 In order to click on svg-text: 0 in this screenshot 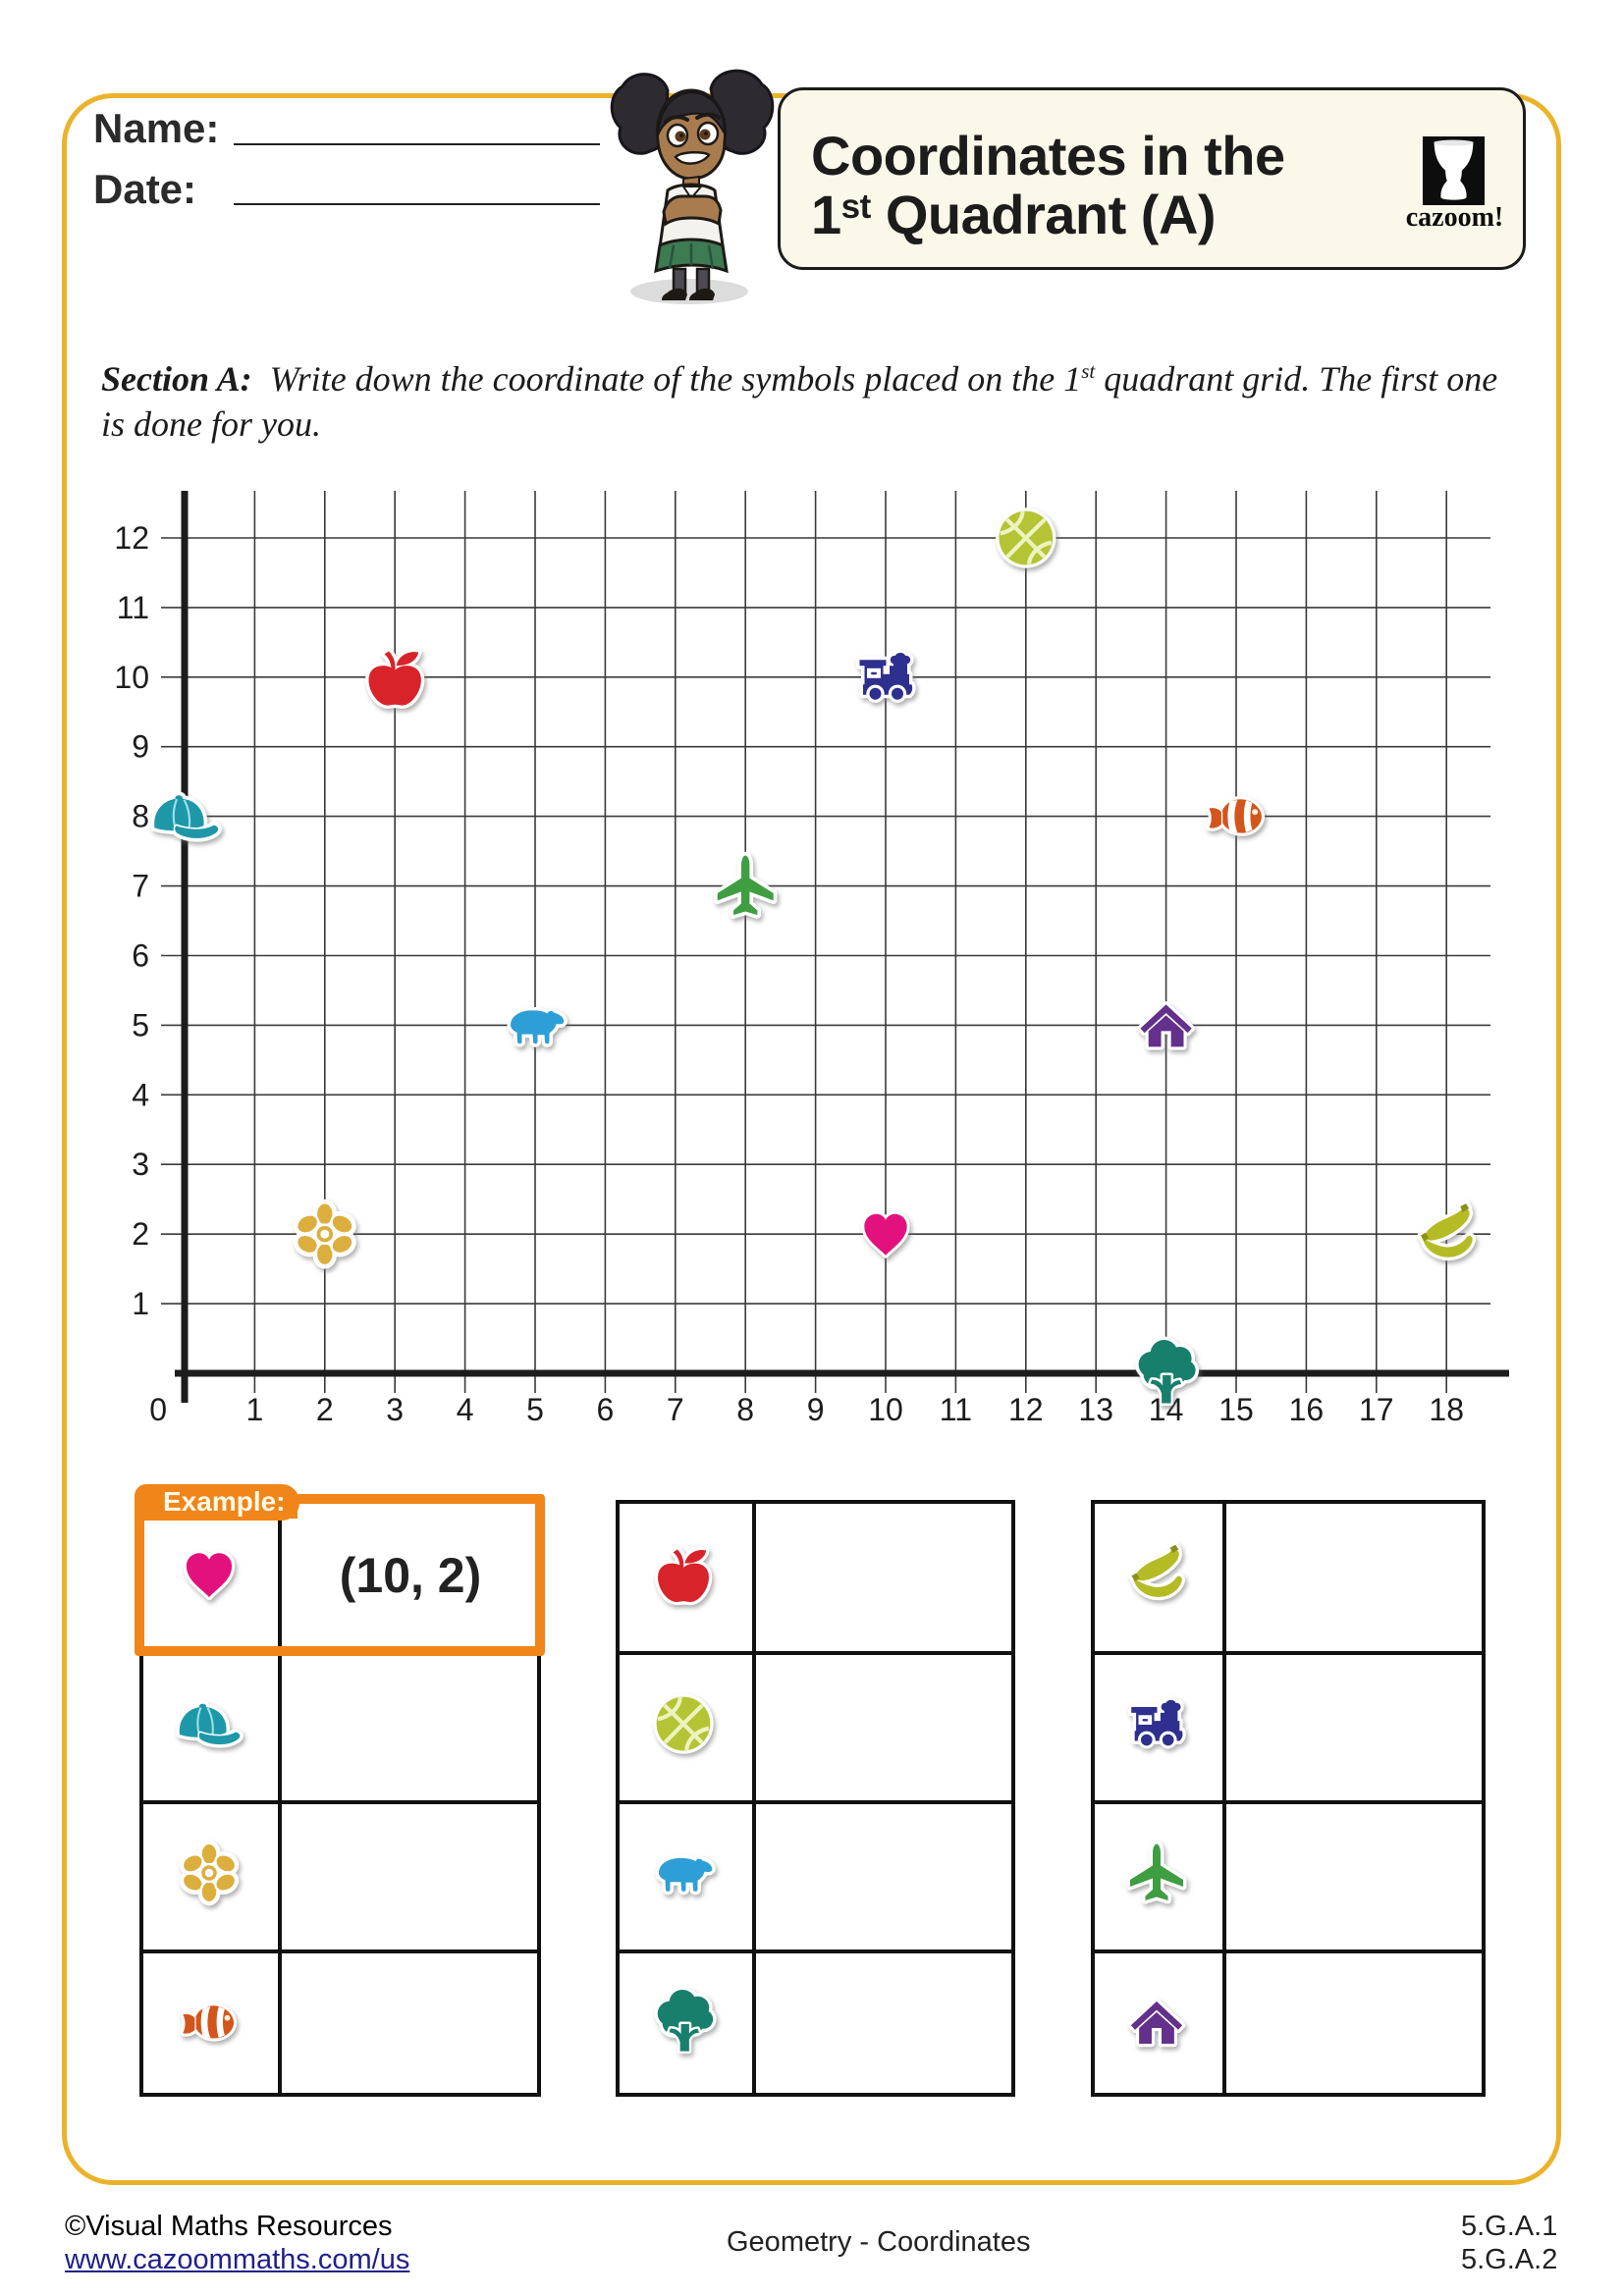, I will do `click(158, 1409)`.